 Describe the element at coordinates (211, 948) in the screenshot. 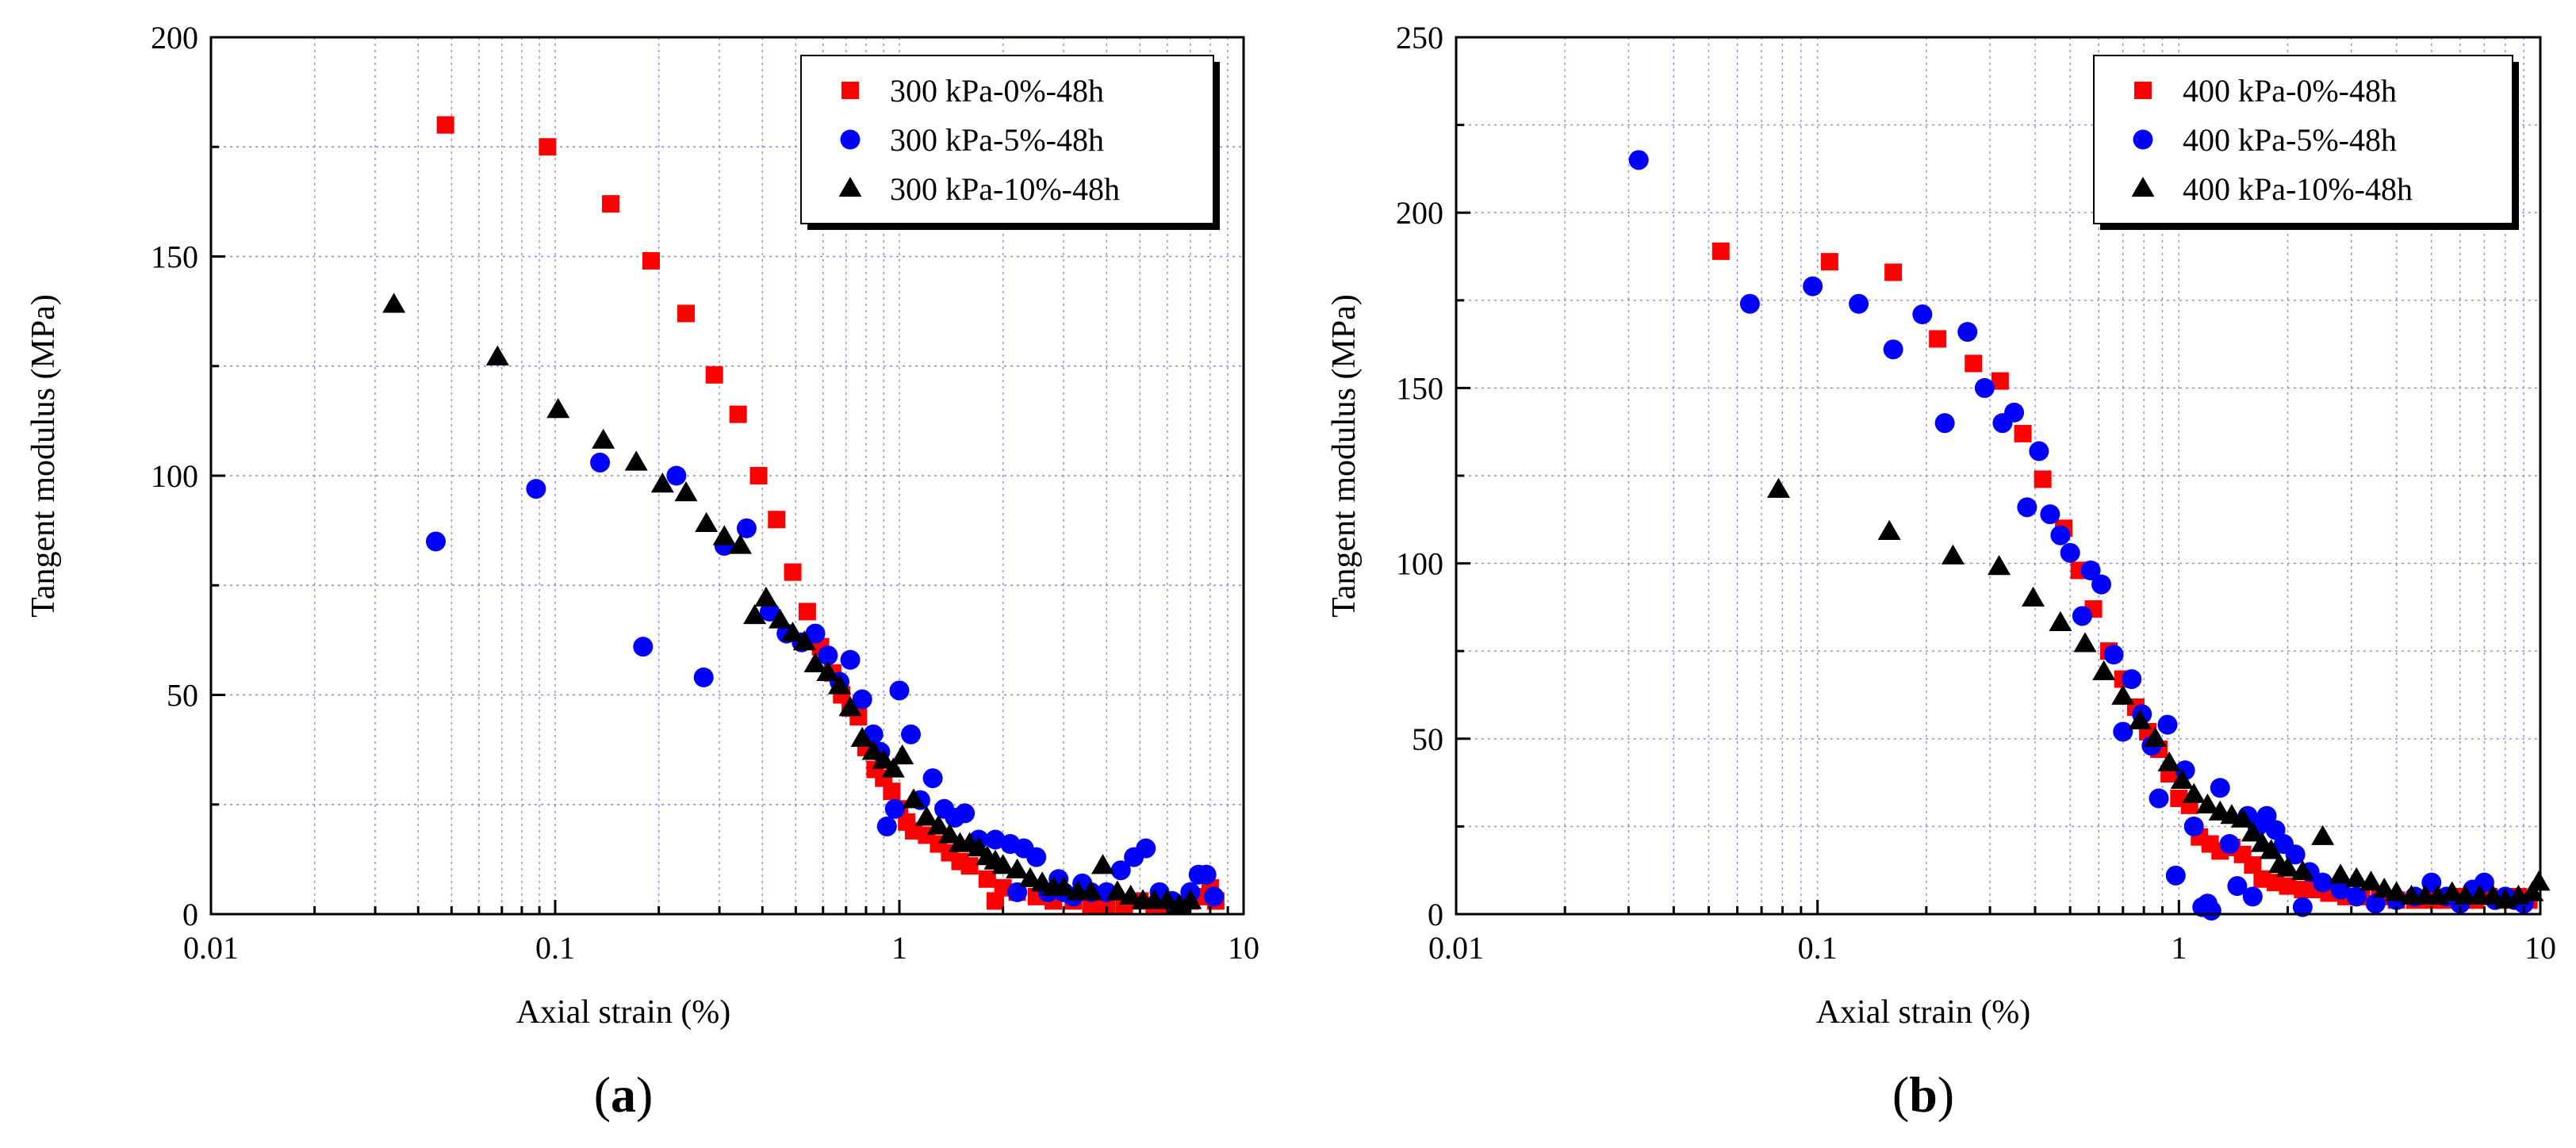

I see `x-tick-label: 0.01` at that location.